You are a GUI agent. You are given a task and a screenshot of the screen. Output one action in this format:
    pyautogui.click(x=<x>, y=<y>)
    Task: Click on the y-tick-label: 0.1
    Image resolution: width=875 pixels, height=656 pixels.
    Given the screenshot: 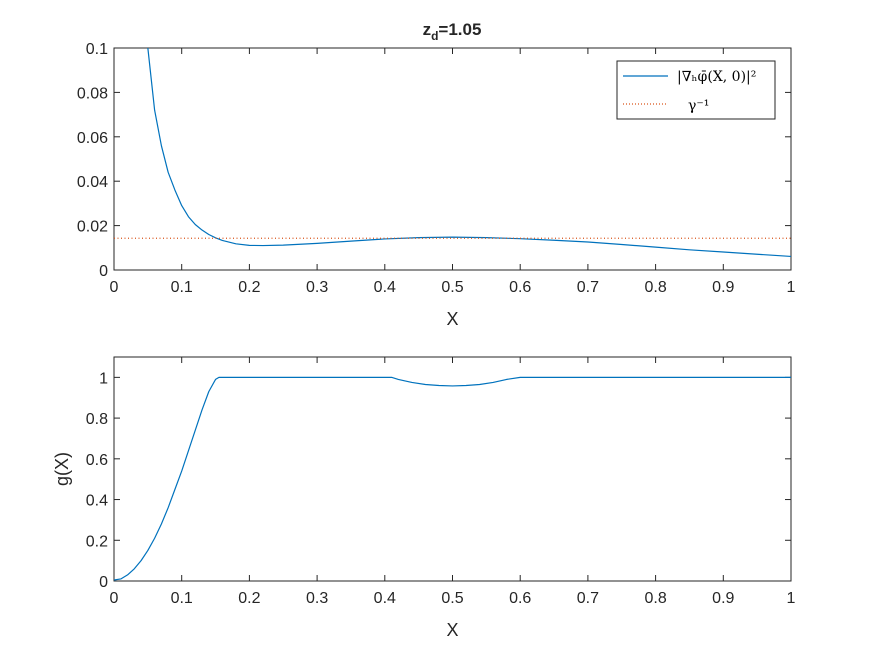 What is the action you would take?
    pyautogui.click(x=97, y=49)
    